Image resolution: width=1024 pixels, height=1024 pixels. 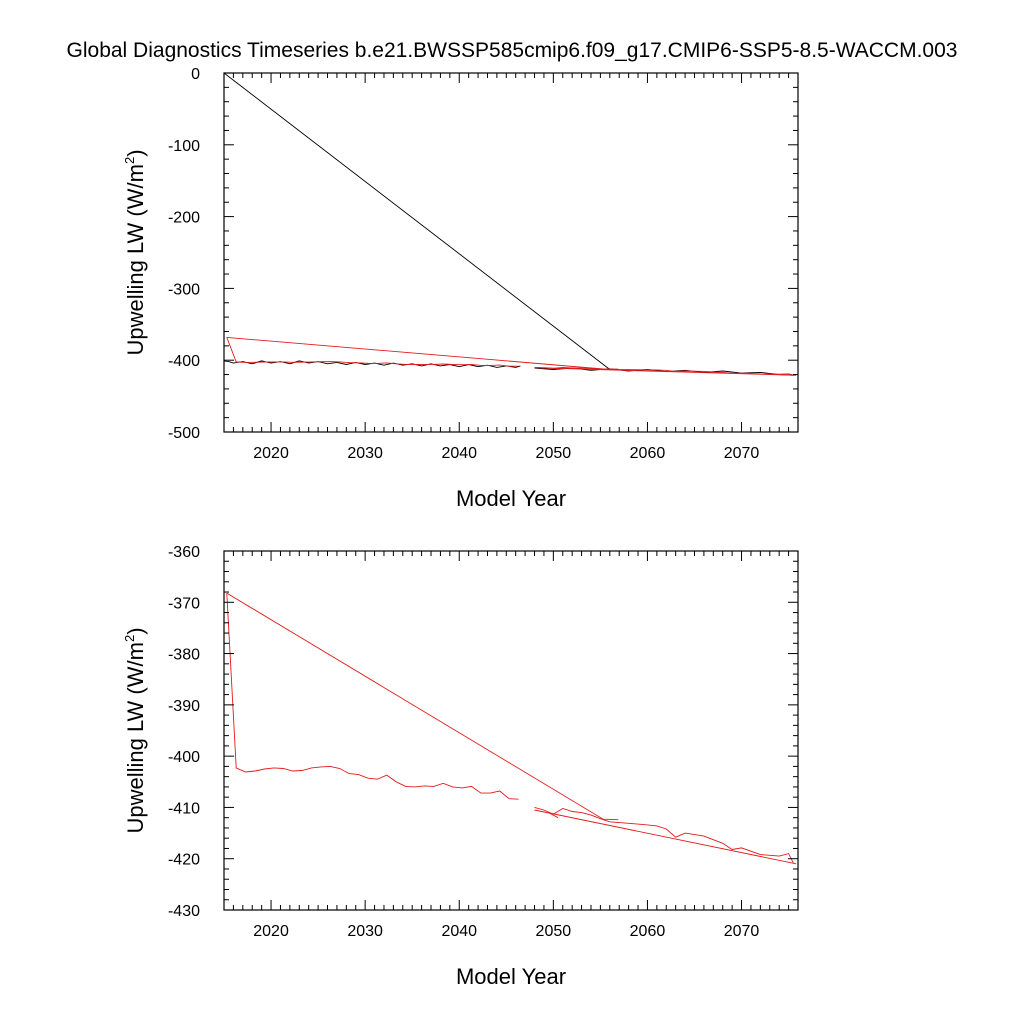 I want to click on y-tick-label: -300, so click(x=184, y=289).